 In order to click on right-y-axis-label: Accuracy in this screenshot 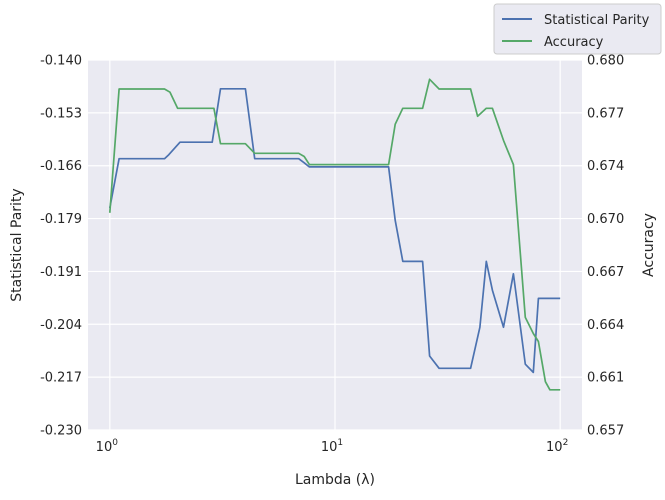, I will do `click(649, 245)`.